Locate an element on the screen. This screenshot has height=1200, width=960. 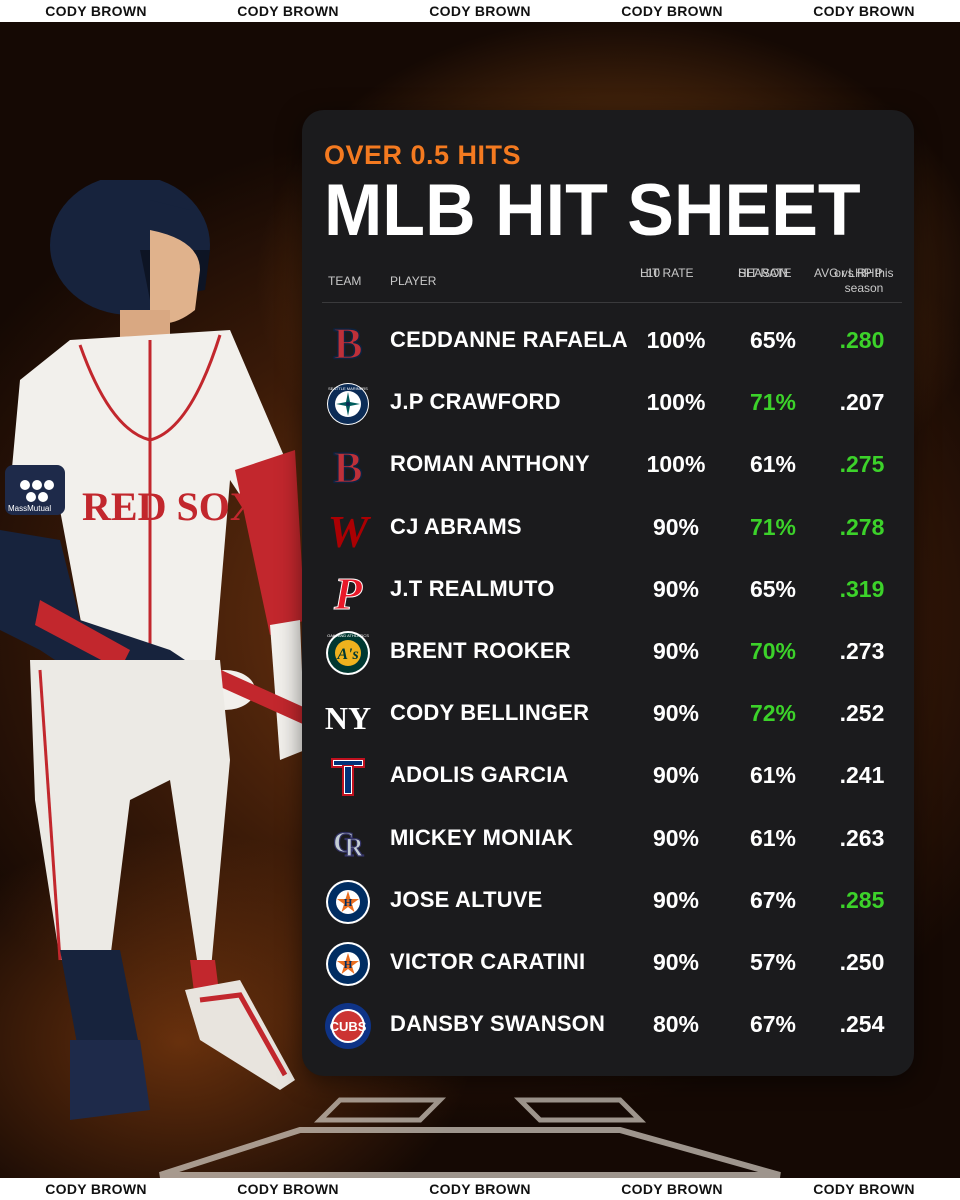
nationals-logo-icon: W is located at coordinates (348, 531).